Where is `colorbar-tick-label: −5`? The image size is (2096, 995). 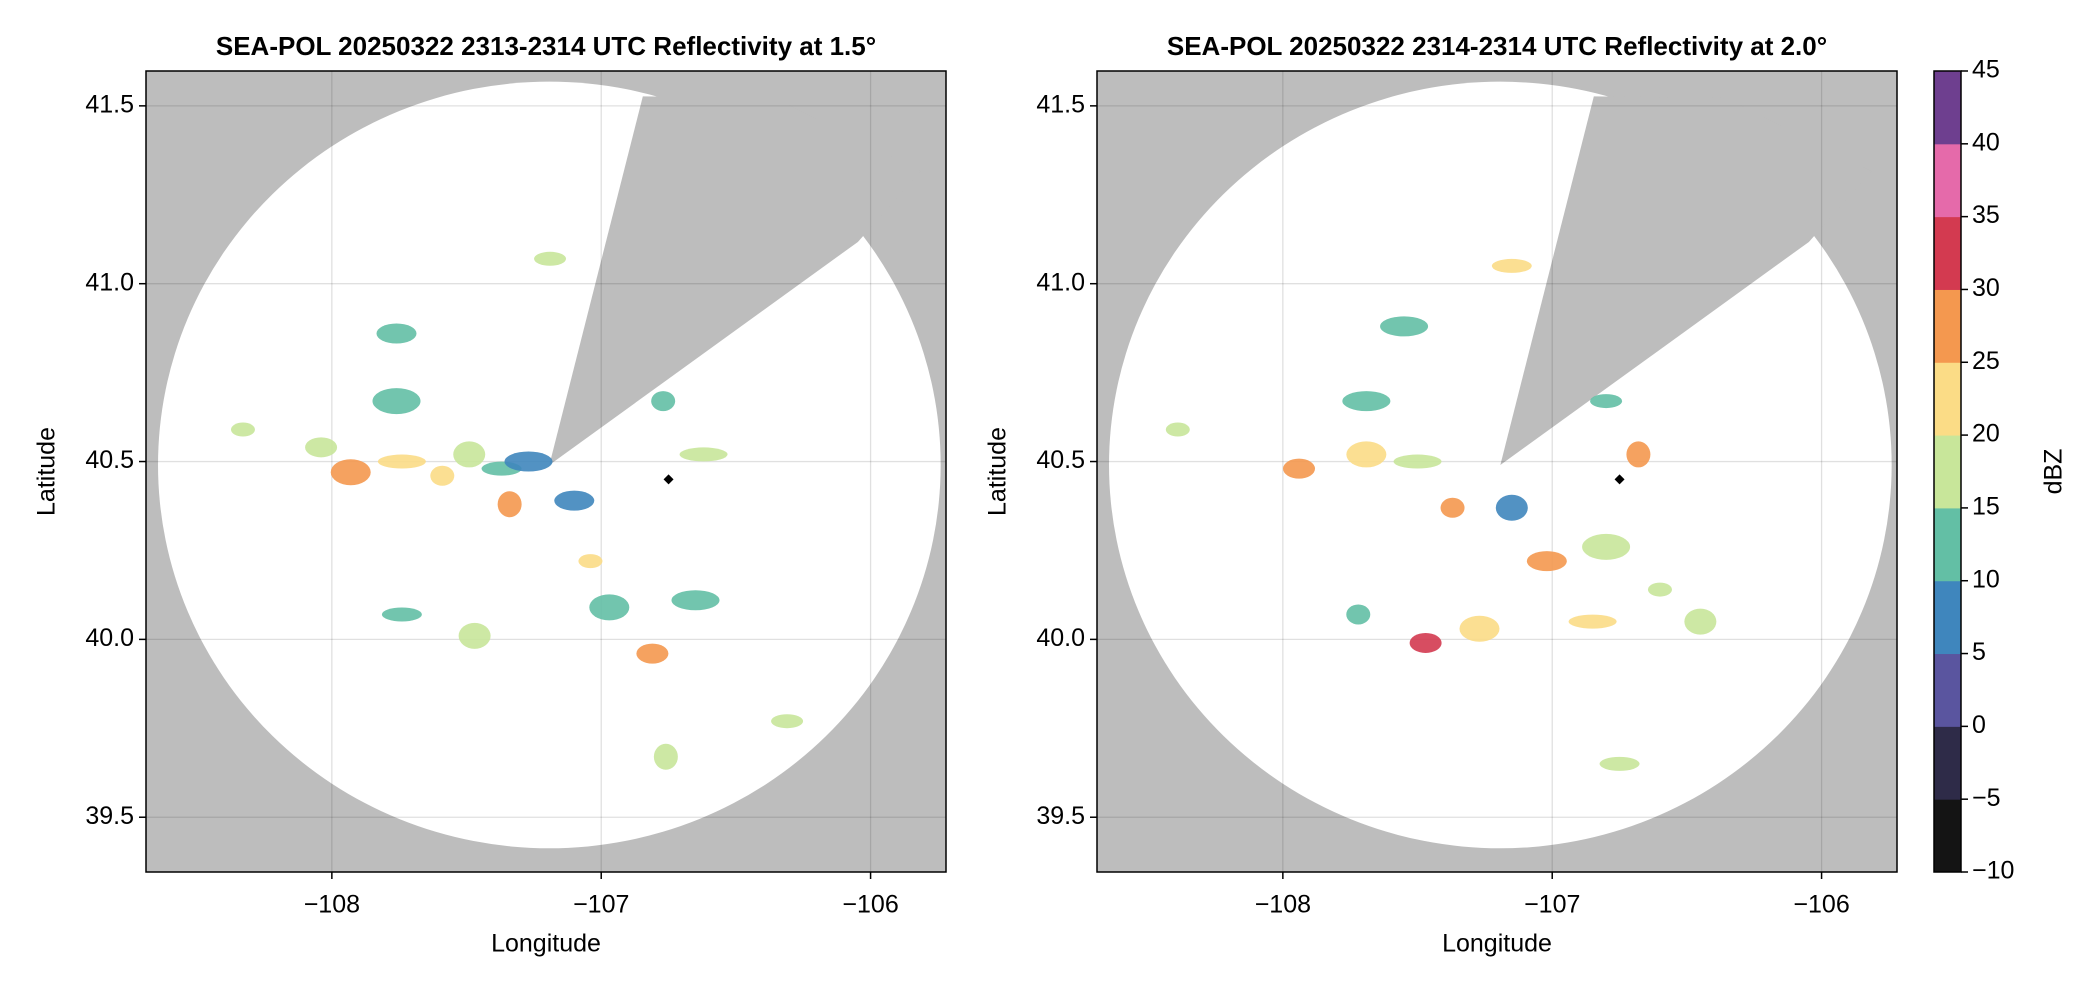
colorbar-tick-label: −5 is located at coordinates (1986, 798).